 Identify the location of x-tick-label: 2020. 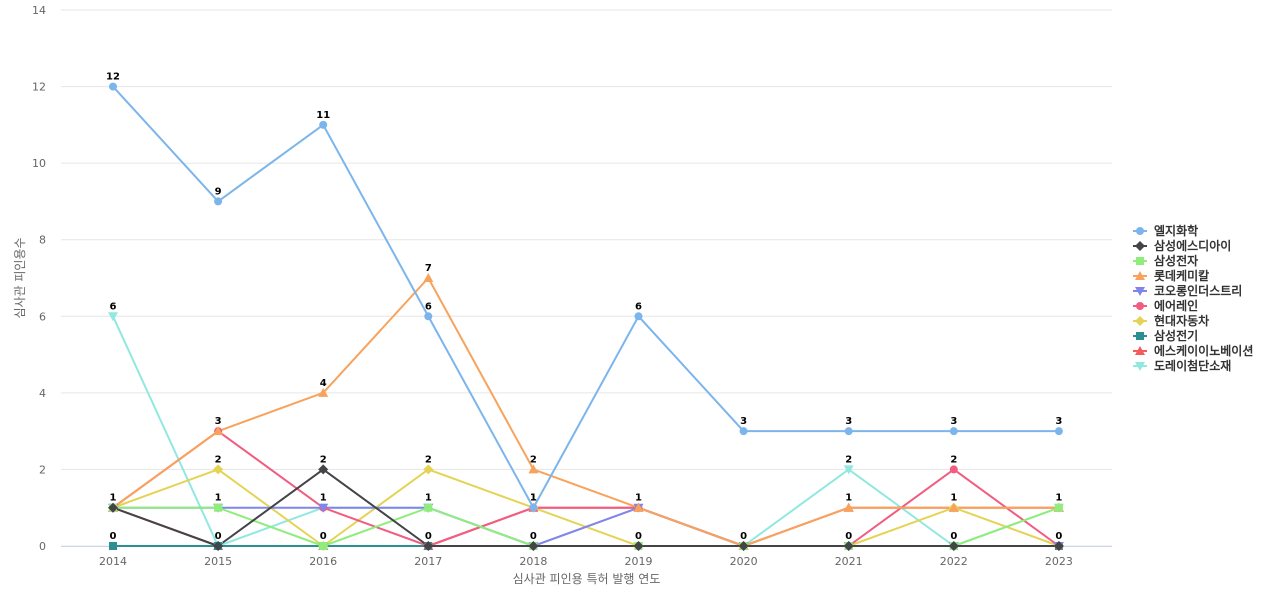
(744, 561).